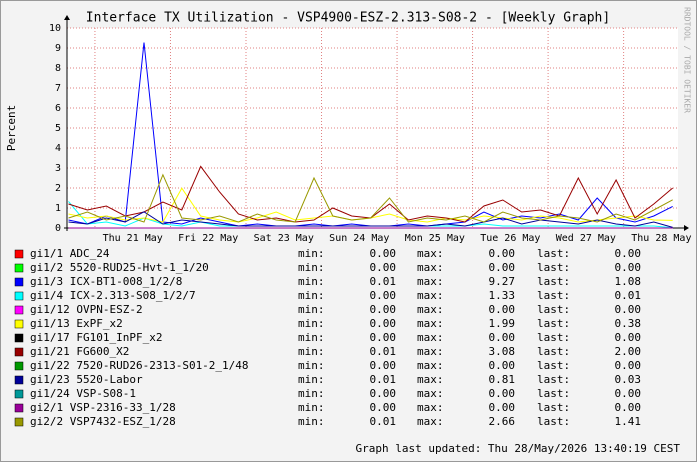  Describe the element at coordinates (58, 208) in the screenshot. I see `y-tick-label: 1` at that location.